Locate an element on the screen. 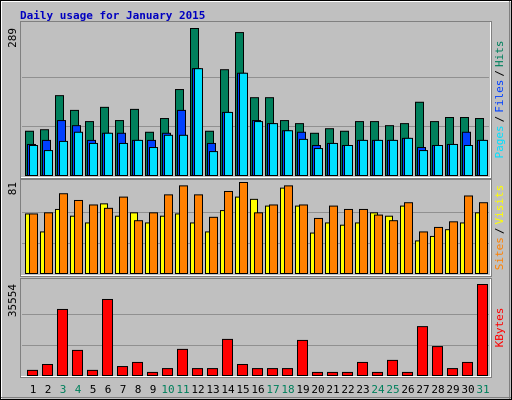  x-tick-label: 26 is located at coordinates (407, 389).